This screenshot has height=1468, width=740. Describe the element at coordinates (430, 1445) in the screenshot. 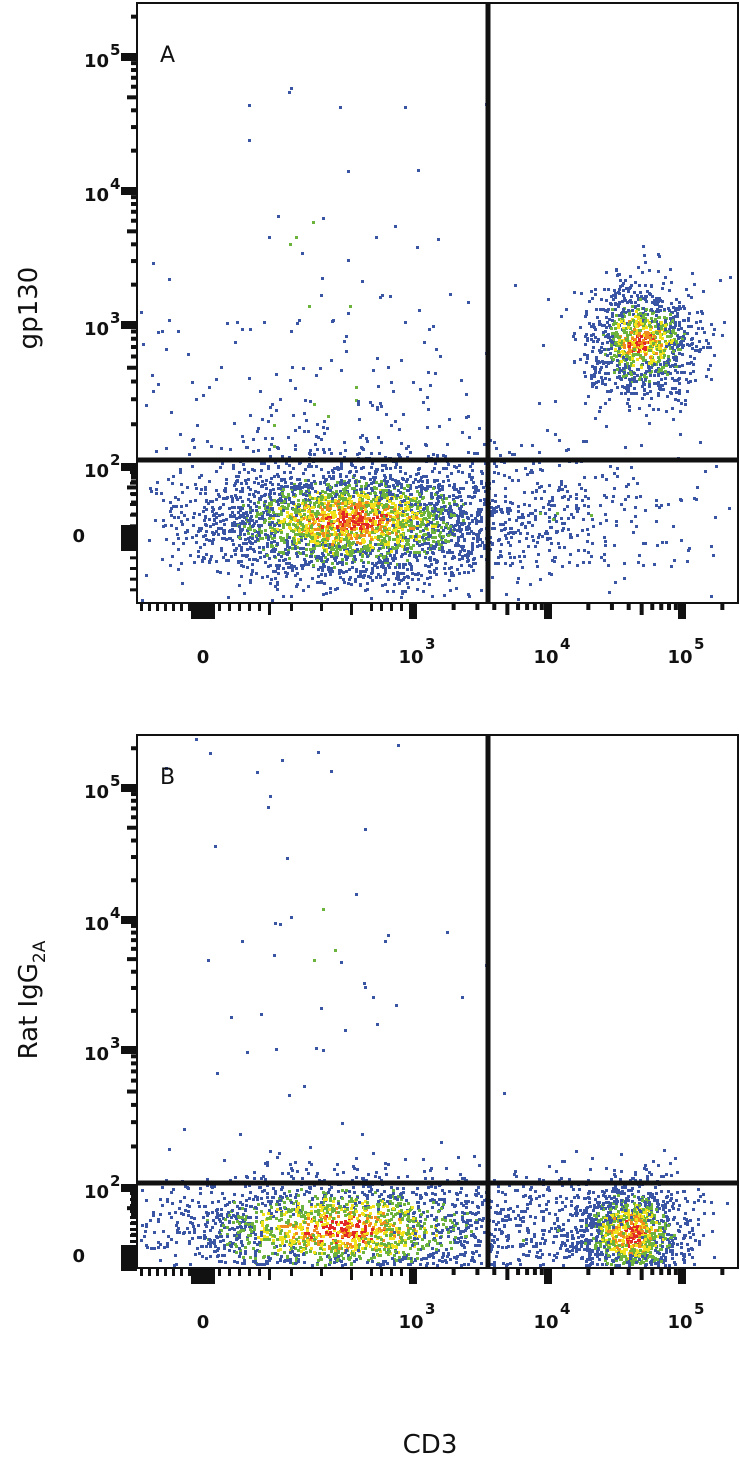

I see `x-axis-label: CD3` at that location.